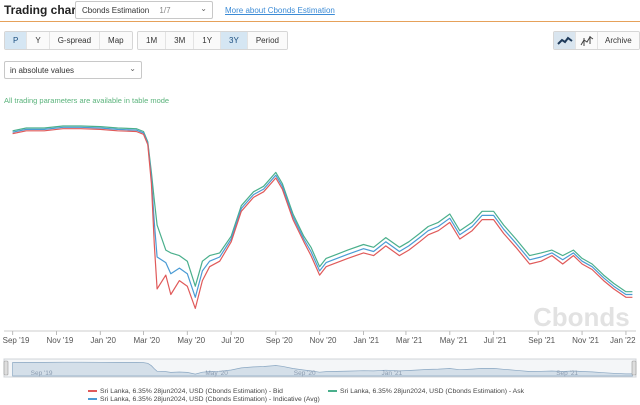  I want to click on x-tick-label: Nov '20, so click(323, 340).